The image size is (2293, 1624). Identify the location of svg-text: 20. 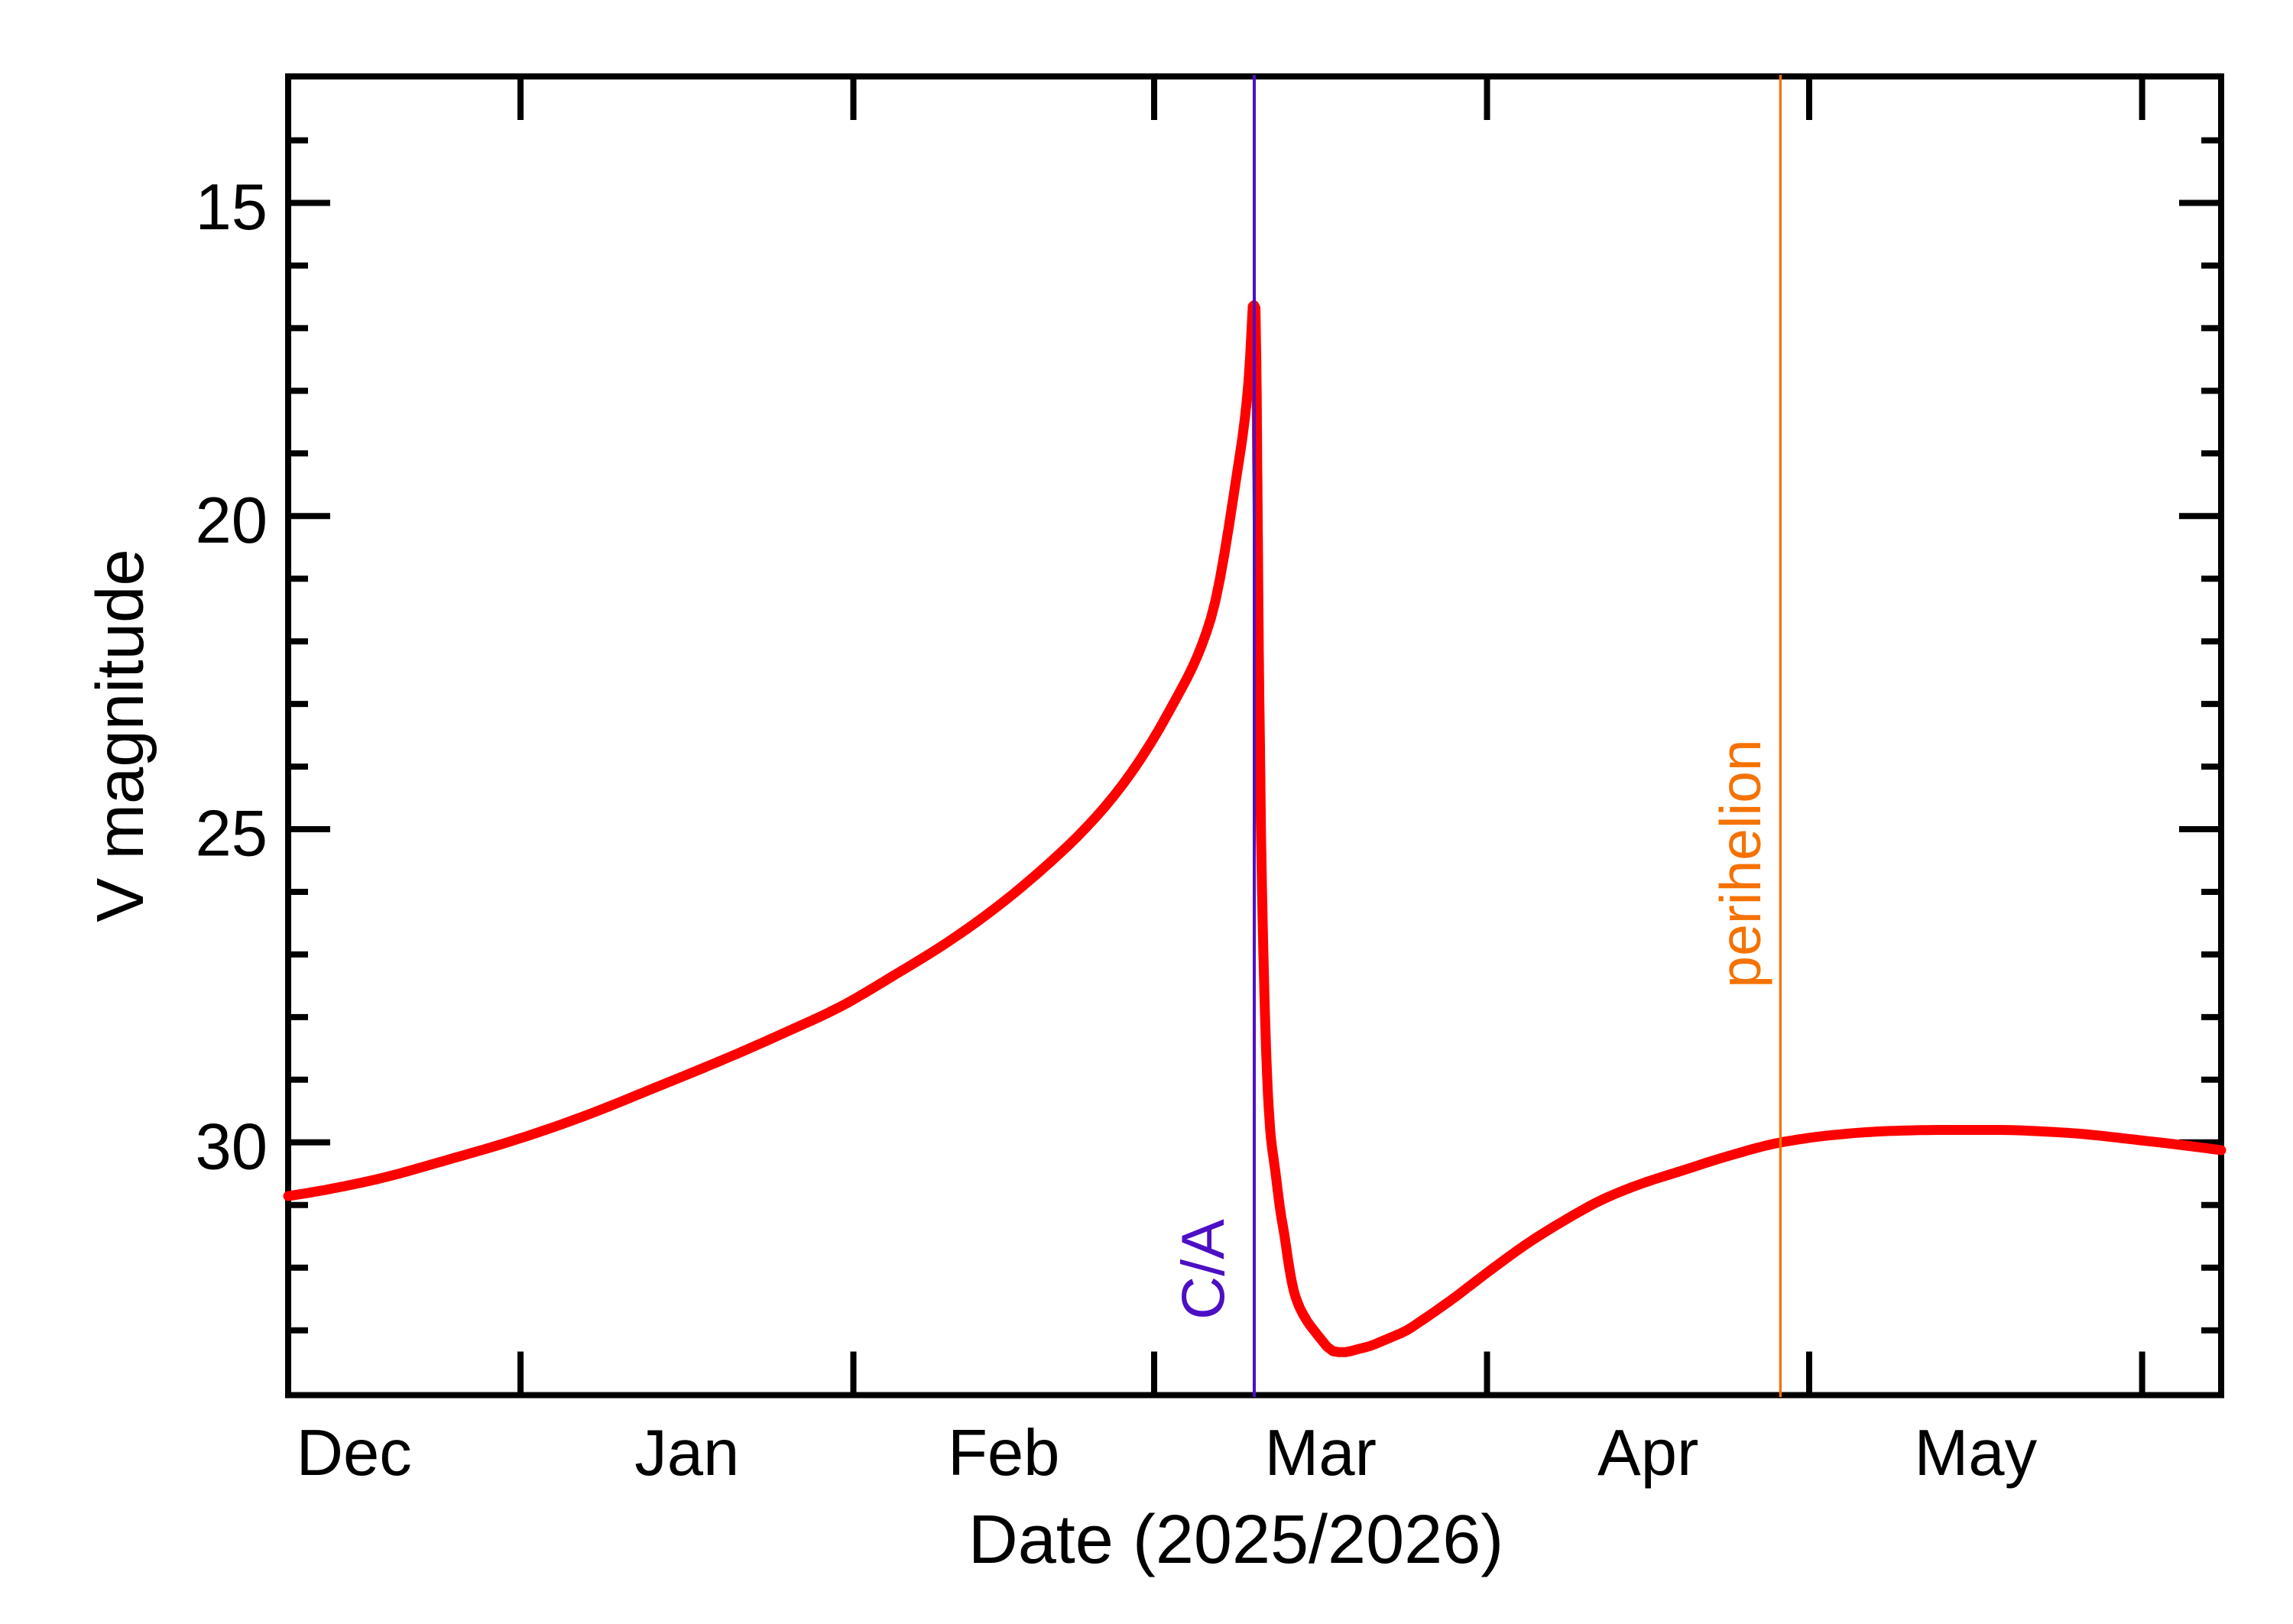
(231, 521).